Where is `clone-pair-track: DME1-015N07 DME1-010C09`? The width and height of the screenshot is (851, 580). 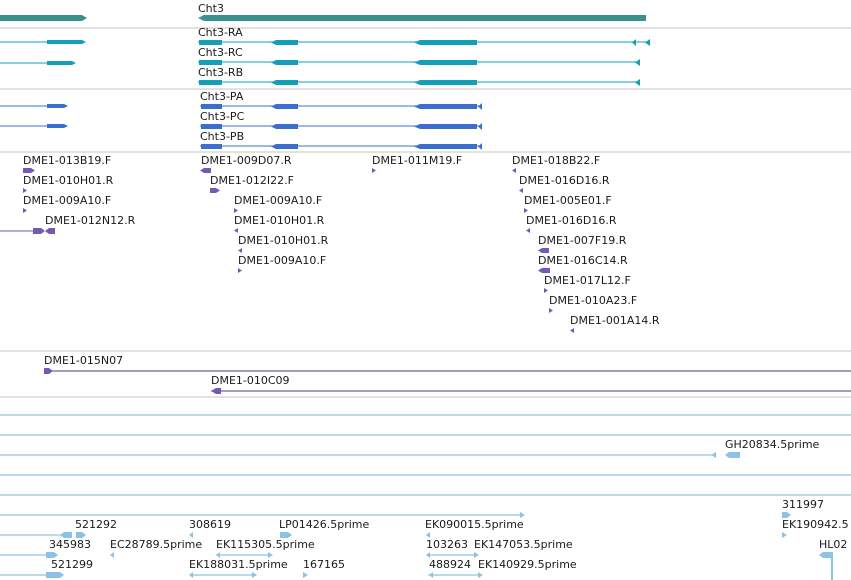
clone-pair-track: DME1-015N07 DME1-010C09 is located at coordinates (447, 374).